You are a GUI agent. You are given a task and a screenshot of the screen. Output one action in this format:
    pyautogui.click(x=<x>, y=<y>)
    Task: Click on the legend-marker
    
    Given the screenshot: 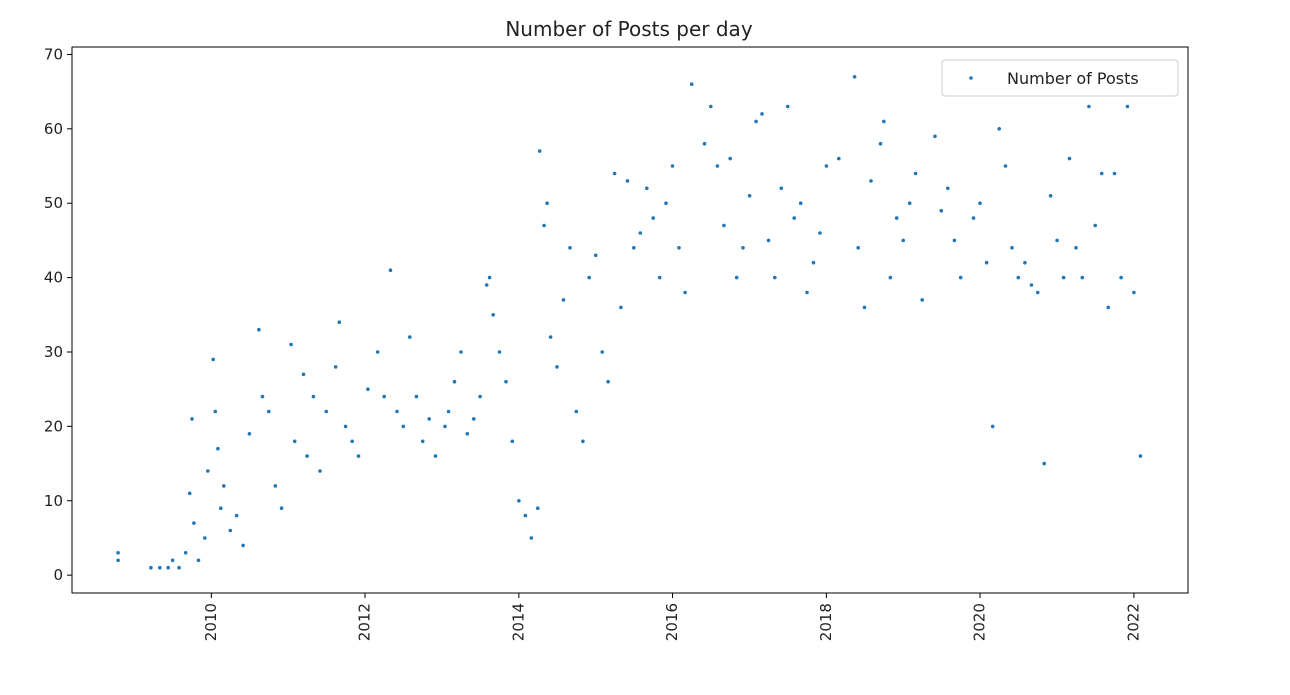 What is the action you would take?
    pyautogui.click(x=971, y=78)
    